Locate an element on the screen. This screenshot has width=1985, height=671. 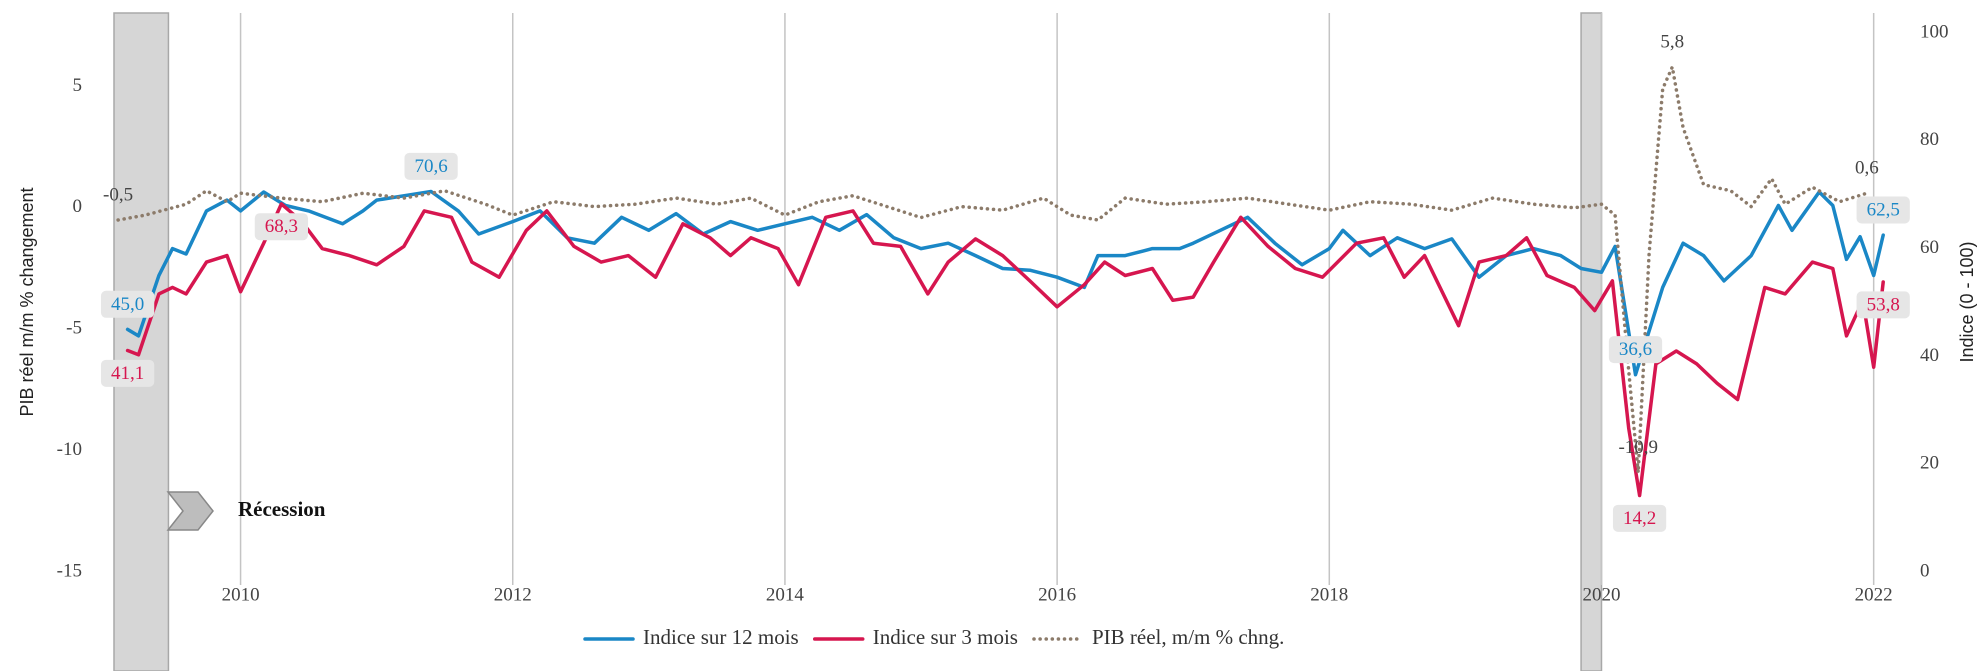
y2-tick-label: 0 is located at coordinates (1925, 570).